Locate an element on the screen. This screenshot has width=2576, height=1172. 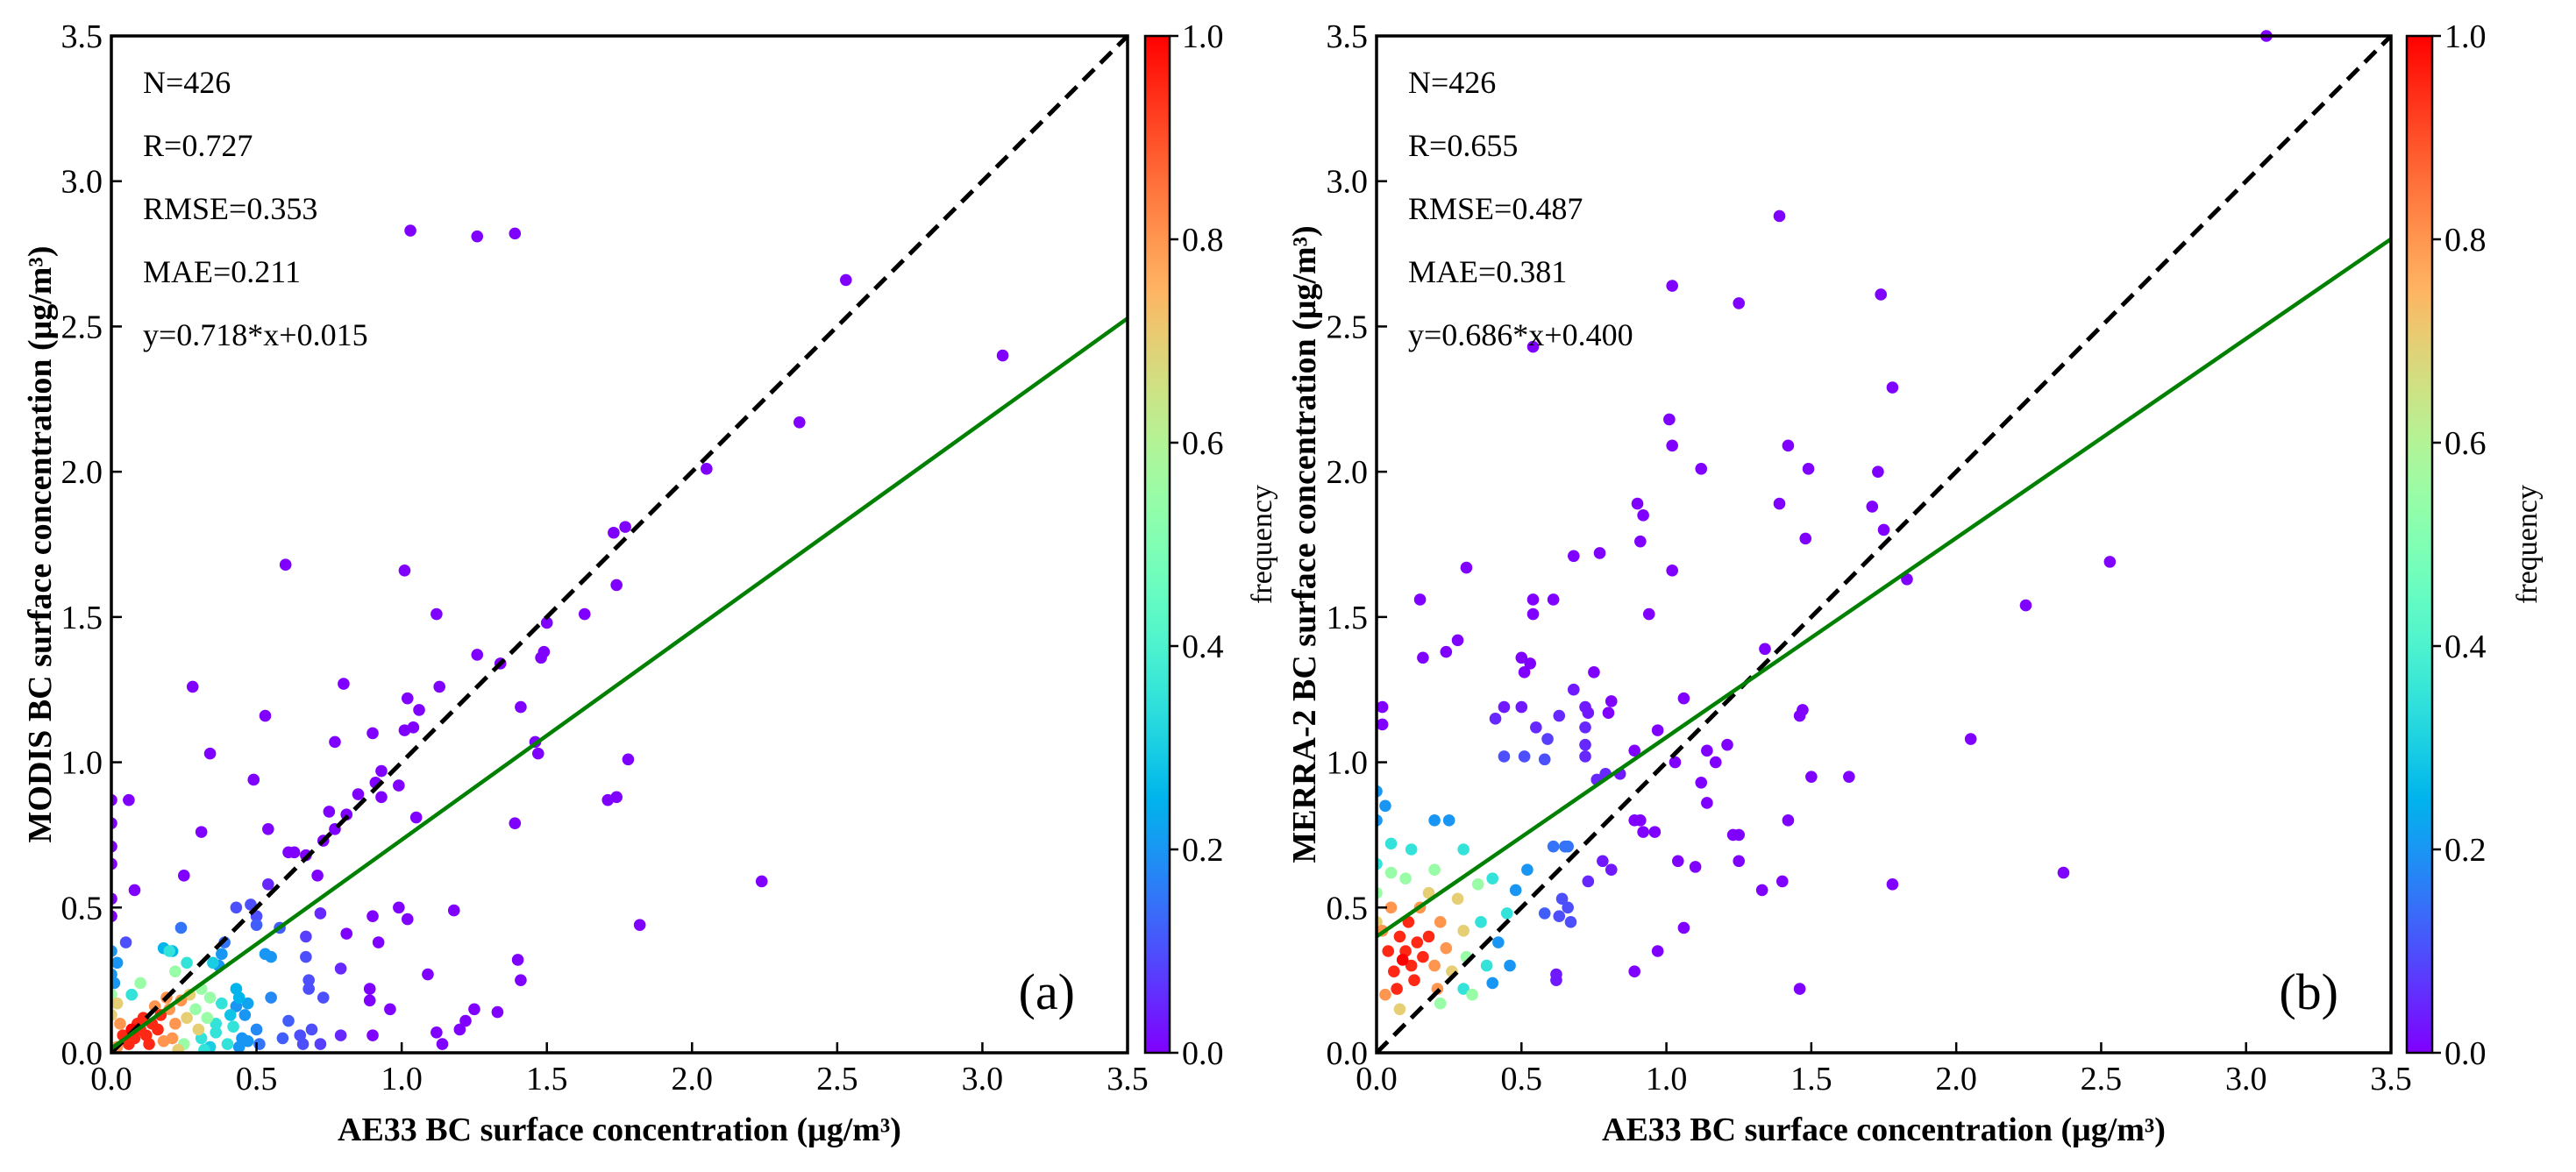
x-tick-label: 1.5 is located at coordinates (1811, 1079).